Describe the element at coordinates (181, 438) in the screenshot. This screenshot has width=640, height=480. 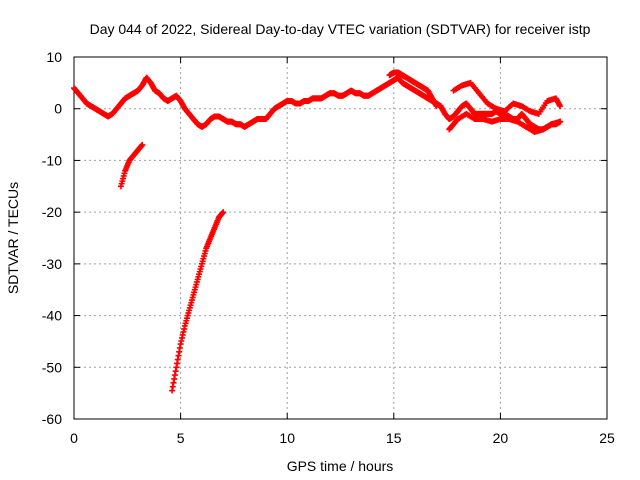
I see `x-tick-label: 5` at that location.